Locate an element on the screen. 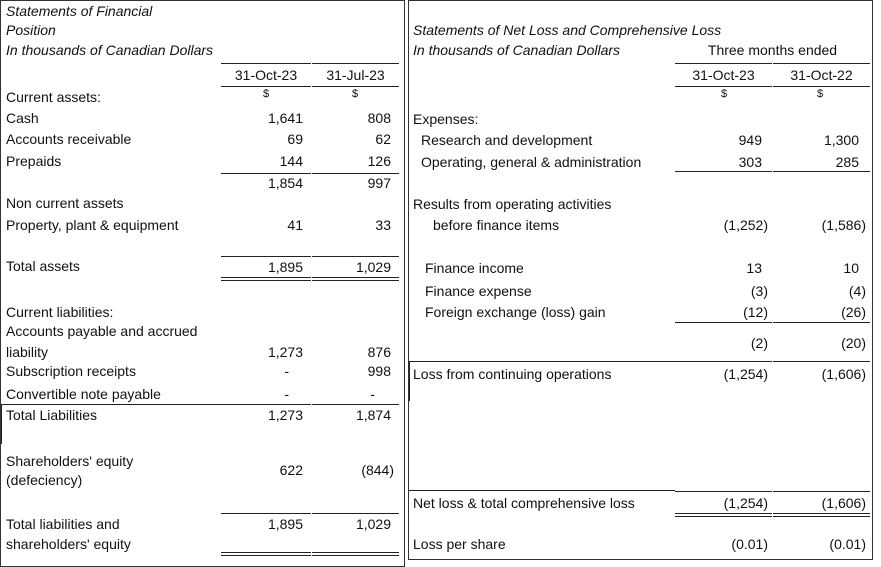 The height and width of the screenshot is (567, 881). liabilities-left-border is located at coordinates (1, 424).